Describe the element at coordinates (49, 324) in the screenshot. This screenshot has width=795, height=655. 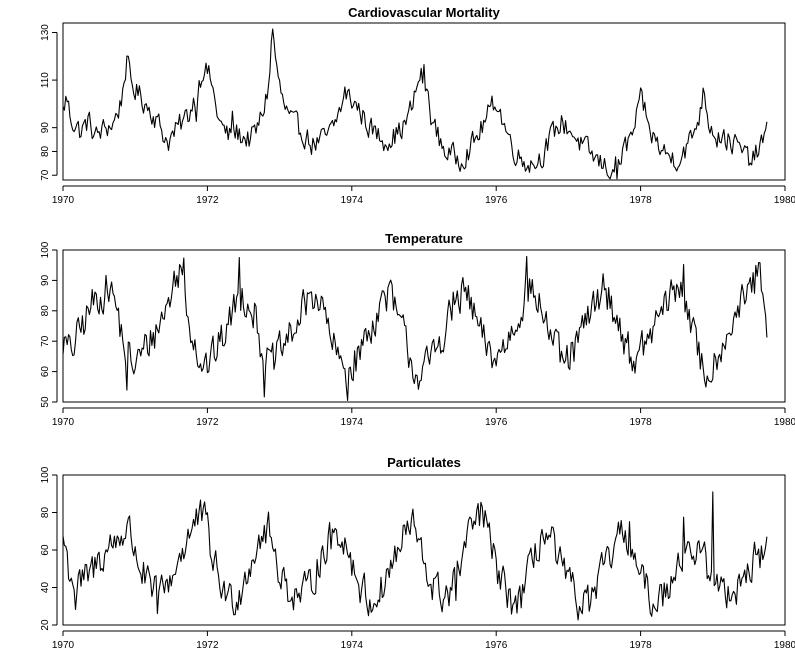
I see `y-axis: 50 60 70 80 90 100` at that location.